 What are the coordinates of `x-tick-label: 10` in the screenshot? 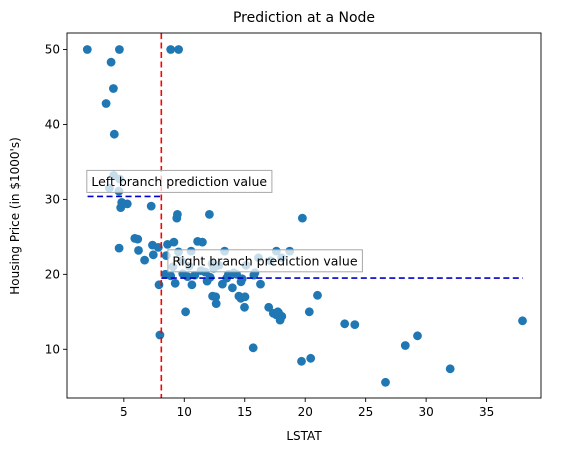 It's located at (184, 412).